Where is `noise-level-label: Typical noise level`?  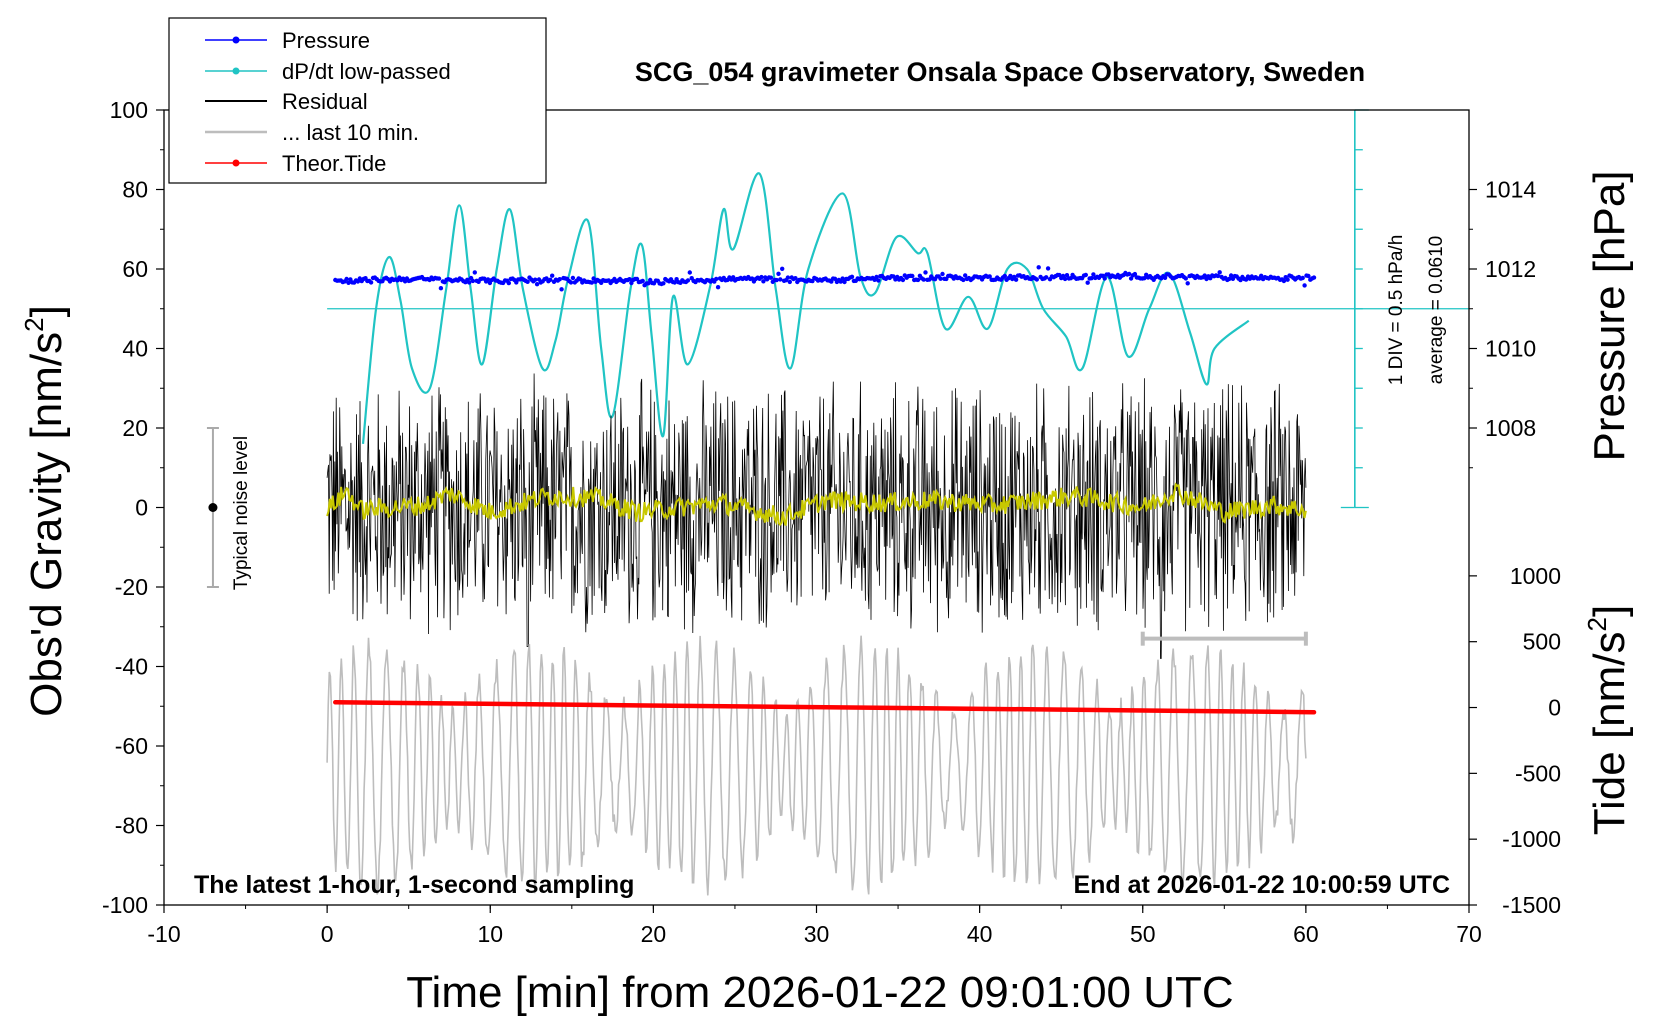 noise-level-label: Typical noise level is located at coordinates (241, 513).